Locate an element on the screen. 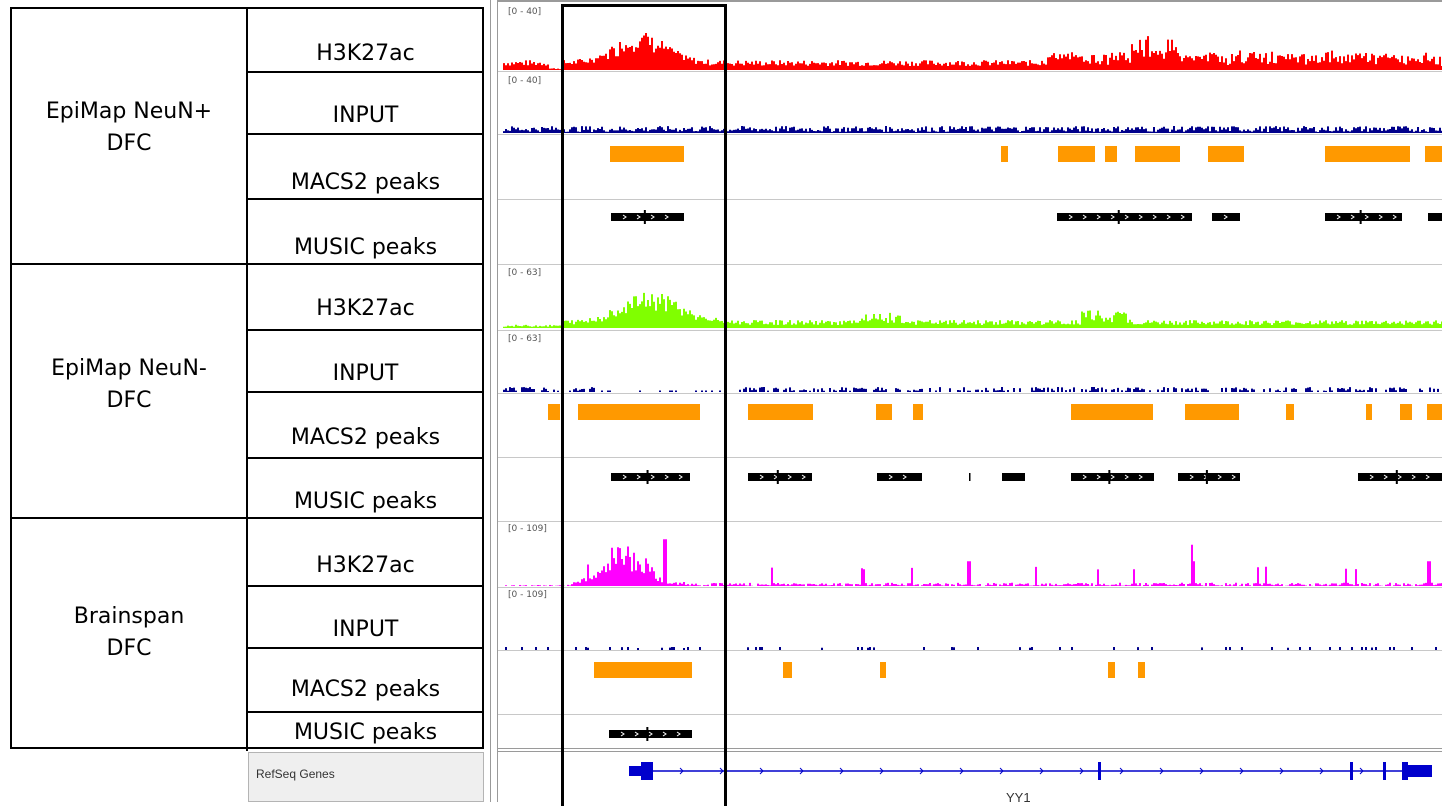 The width and height of the screenshot is (1442, 806). track-label-macs2: MACS2 peaks is located at coordinates (365, 182).